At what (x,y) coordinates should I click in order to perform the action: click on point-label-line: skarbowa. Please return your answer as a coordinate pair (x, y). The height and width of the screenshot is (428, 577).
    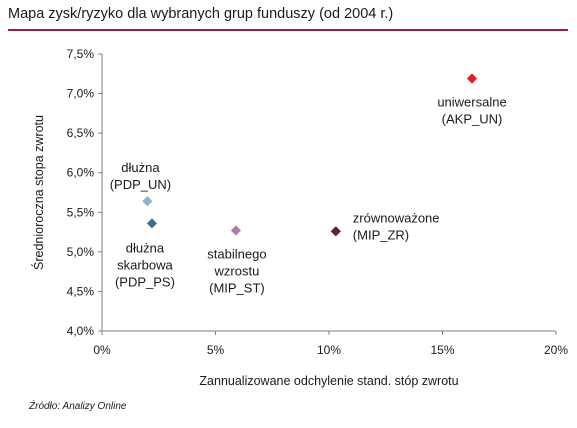
    Looking at the image, I should click on (145, 264).